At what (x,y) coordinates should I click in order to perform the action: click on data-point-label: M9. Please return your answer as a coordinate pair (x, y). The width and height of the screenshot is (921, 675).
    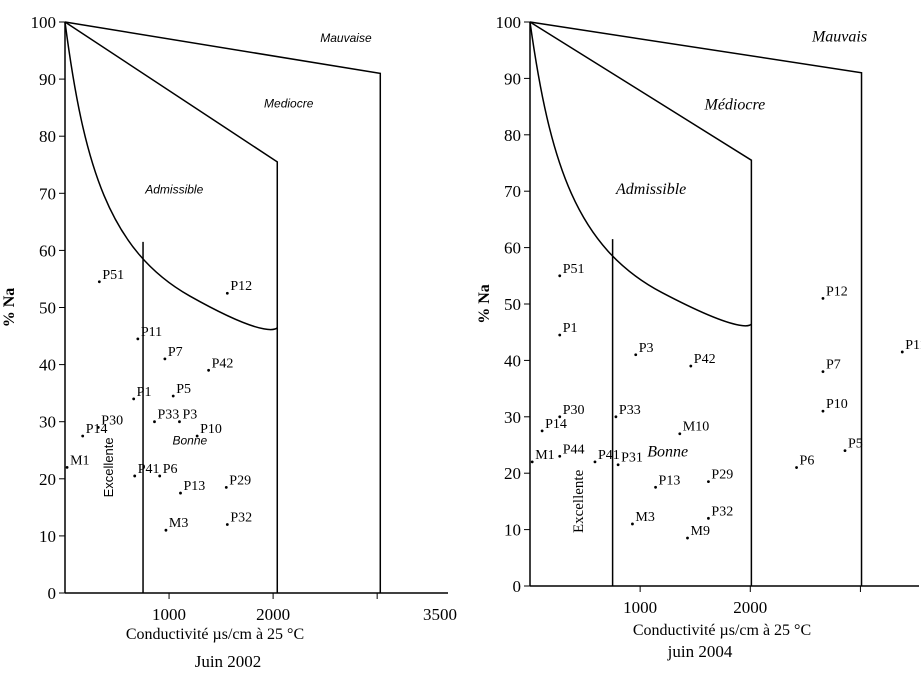
    Looking at the image, I should click on (700, 531).